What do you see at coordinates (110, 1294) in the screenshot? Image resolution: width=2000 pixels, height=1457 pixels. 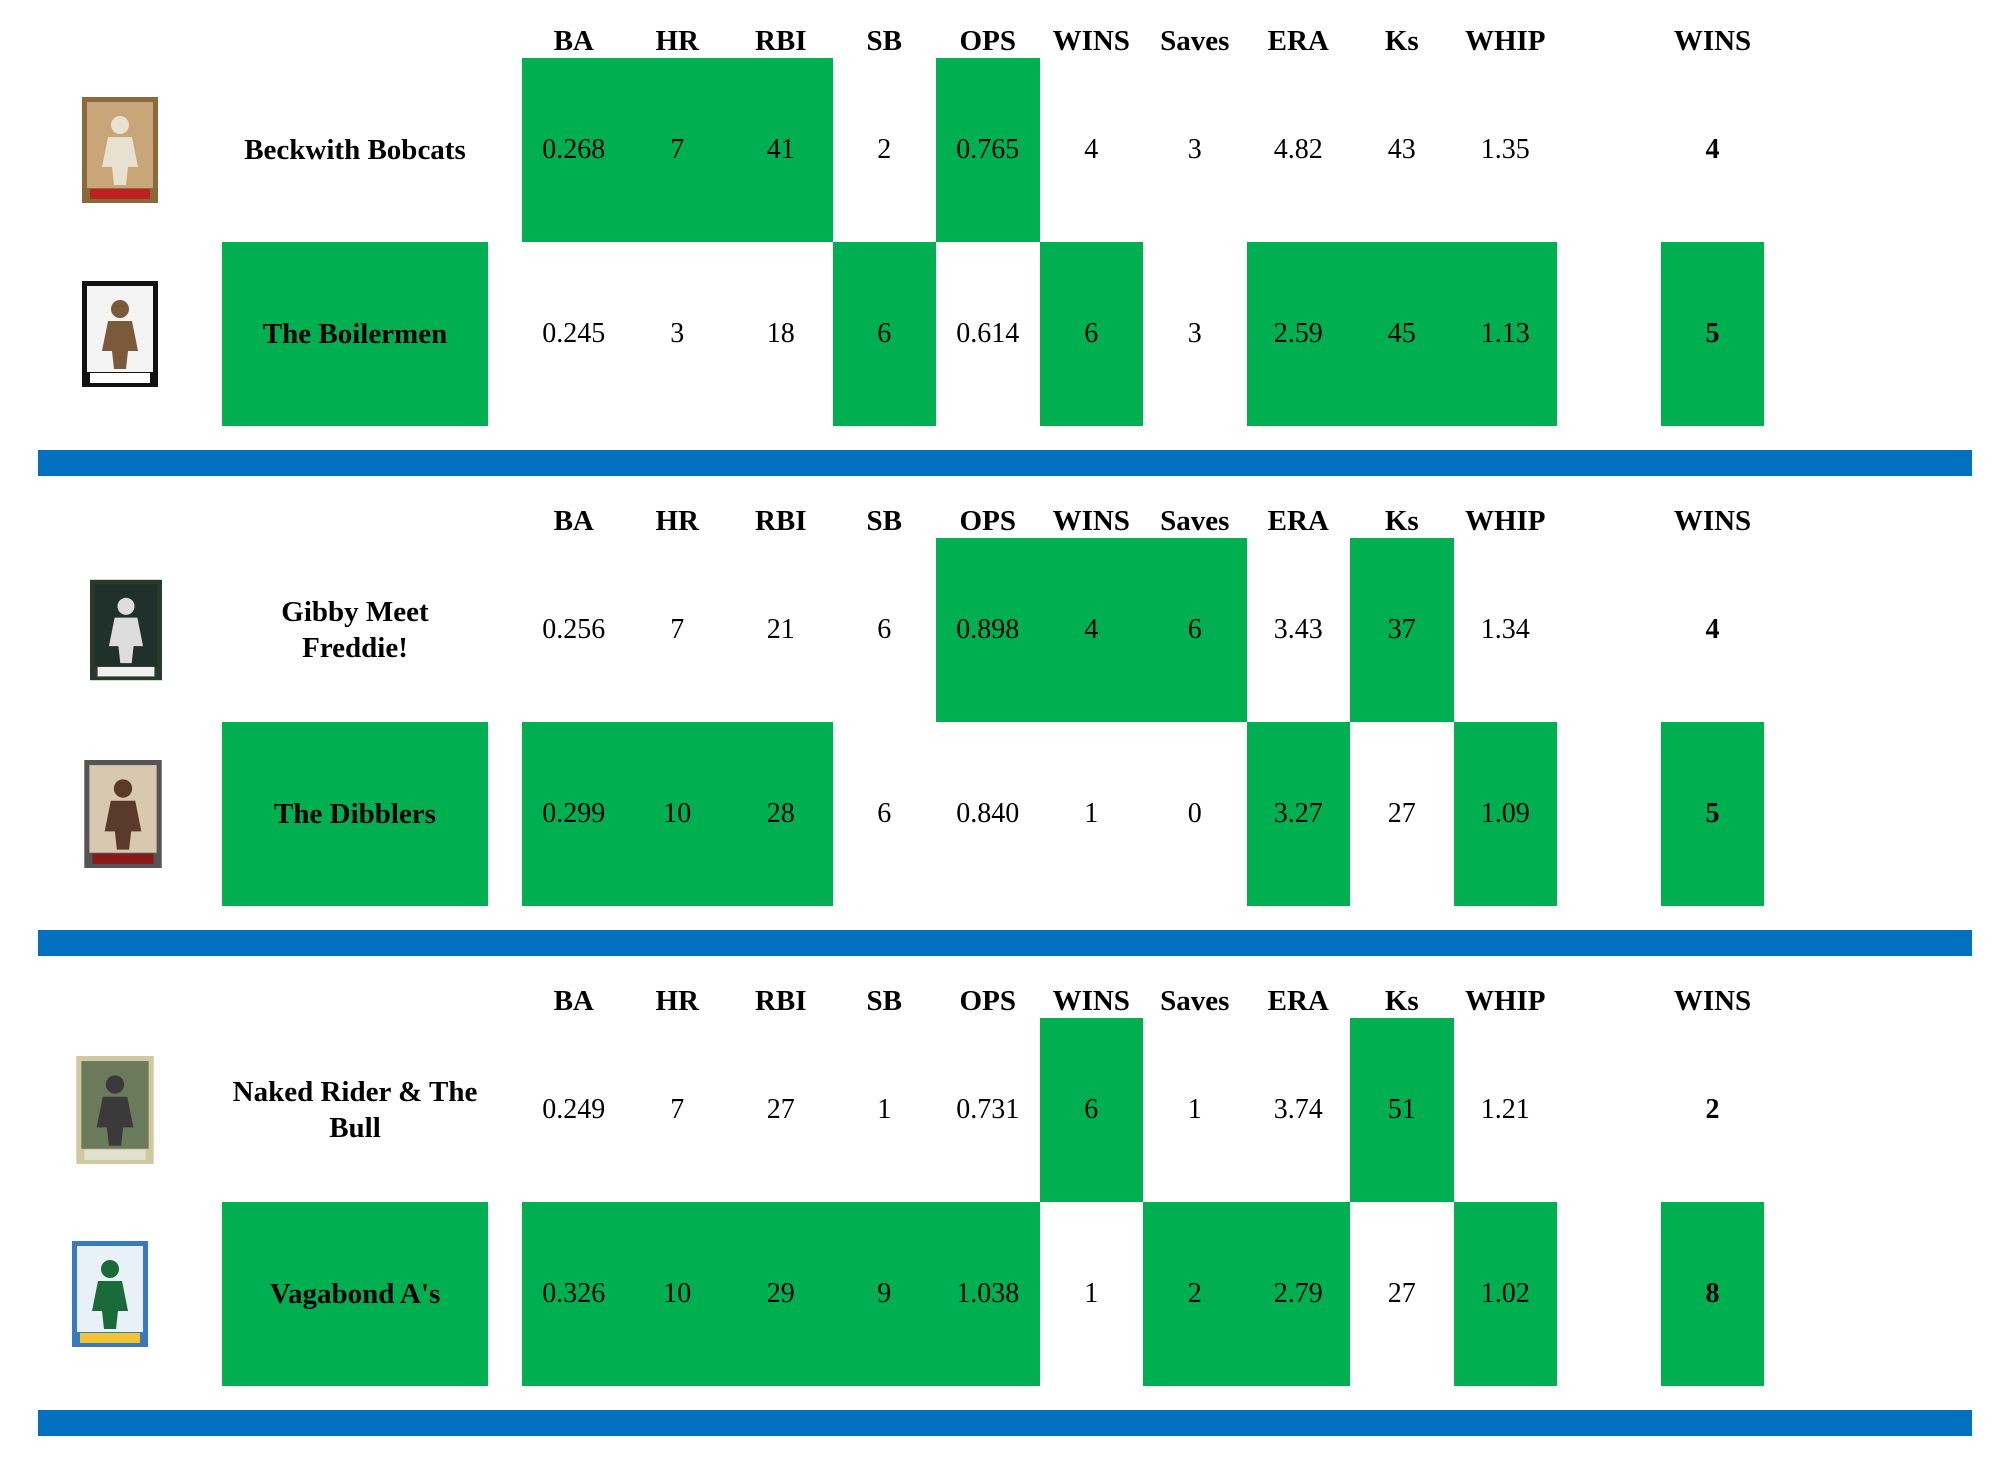 I see `baseball-card-athletics-icon` at bounding box center [110, 1294].